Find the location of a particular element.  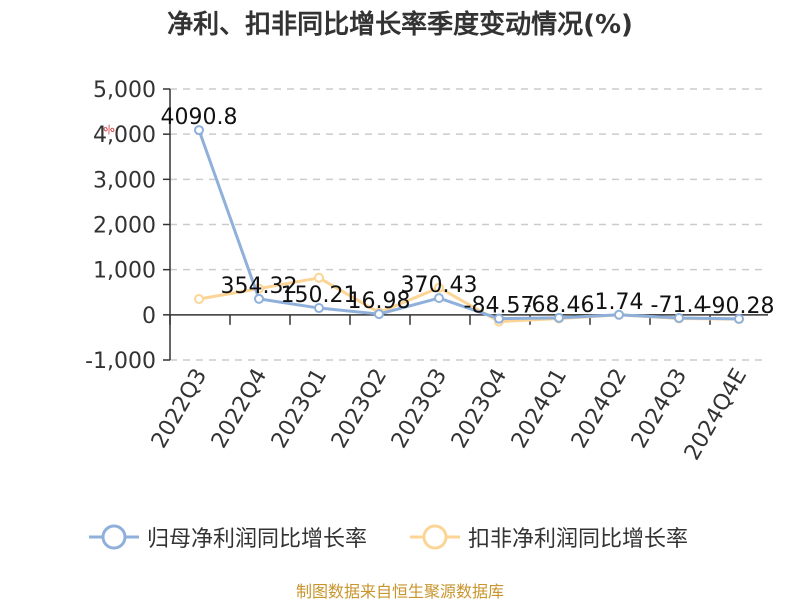

y-tick-label: 3,000 is located at coordinates (124, 180).